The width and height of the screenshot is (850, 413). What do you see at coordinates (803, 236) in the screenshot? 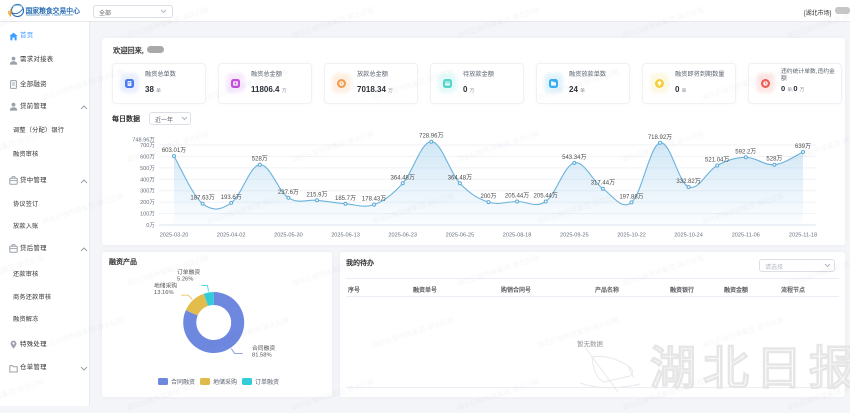
I see `svg-text: 2025-11-18` at bounding box center [803, 236].